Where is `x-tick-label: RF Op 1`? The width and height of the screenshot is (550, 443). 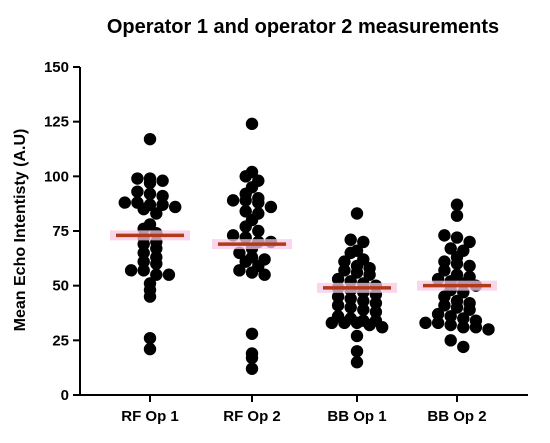 x-tick-label: RF Op 1 is located at coordinates (150, 416).